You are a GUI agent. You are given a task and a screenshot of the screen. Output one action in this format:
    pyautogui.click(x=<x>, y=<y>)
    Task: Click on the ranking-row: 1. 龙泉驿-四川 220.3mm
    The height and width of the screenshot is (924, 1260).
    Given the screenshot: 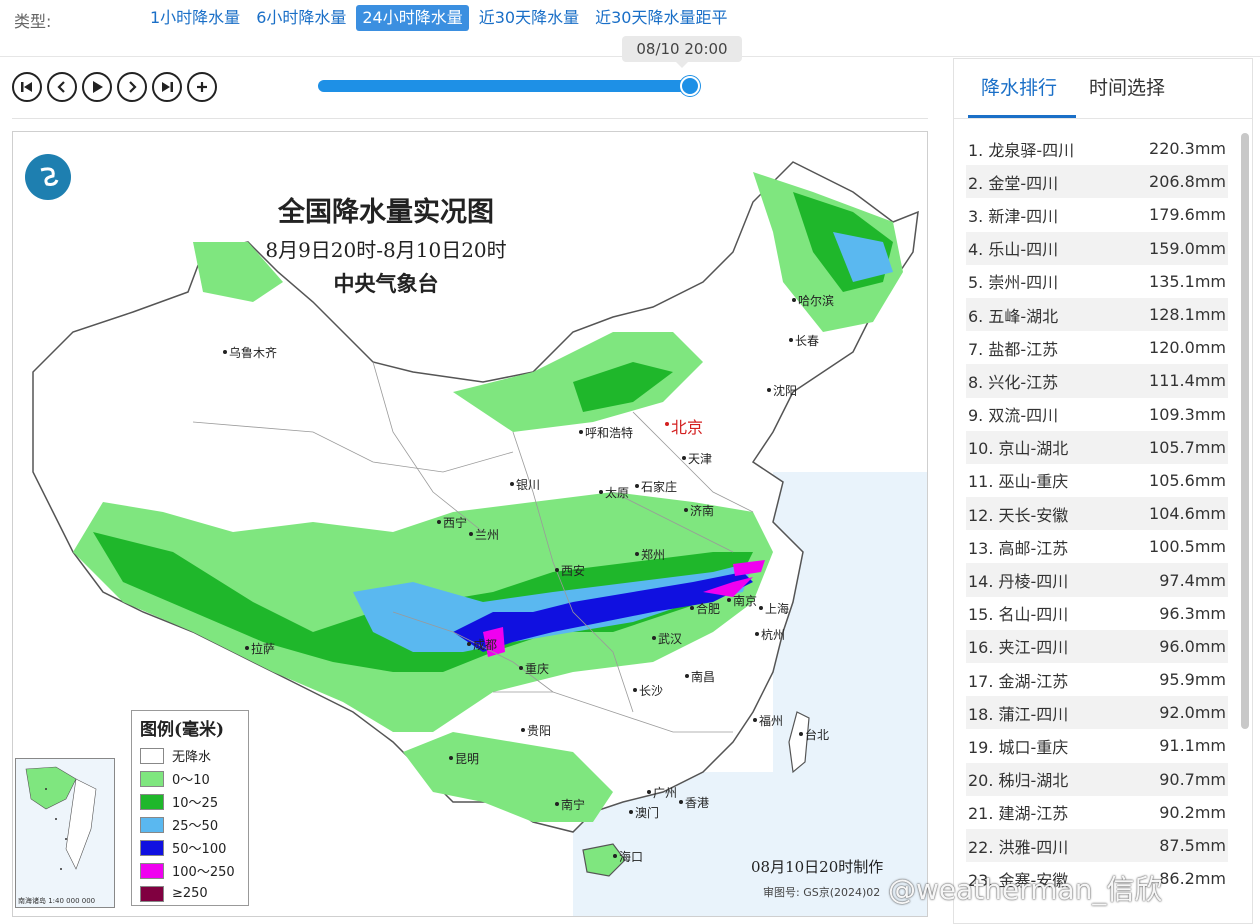 What is the action you would take?
    pyautogui.click(x=1097, y=148)
    